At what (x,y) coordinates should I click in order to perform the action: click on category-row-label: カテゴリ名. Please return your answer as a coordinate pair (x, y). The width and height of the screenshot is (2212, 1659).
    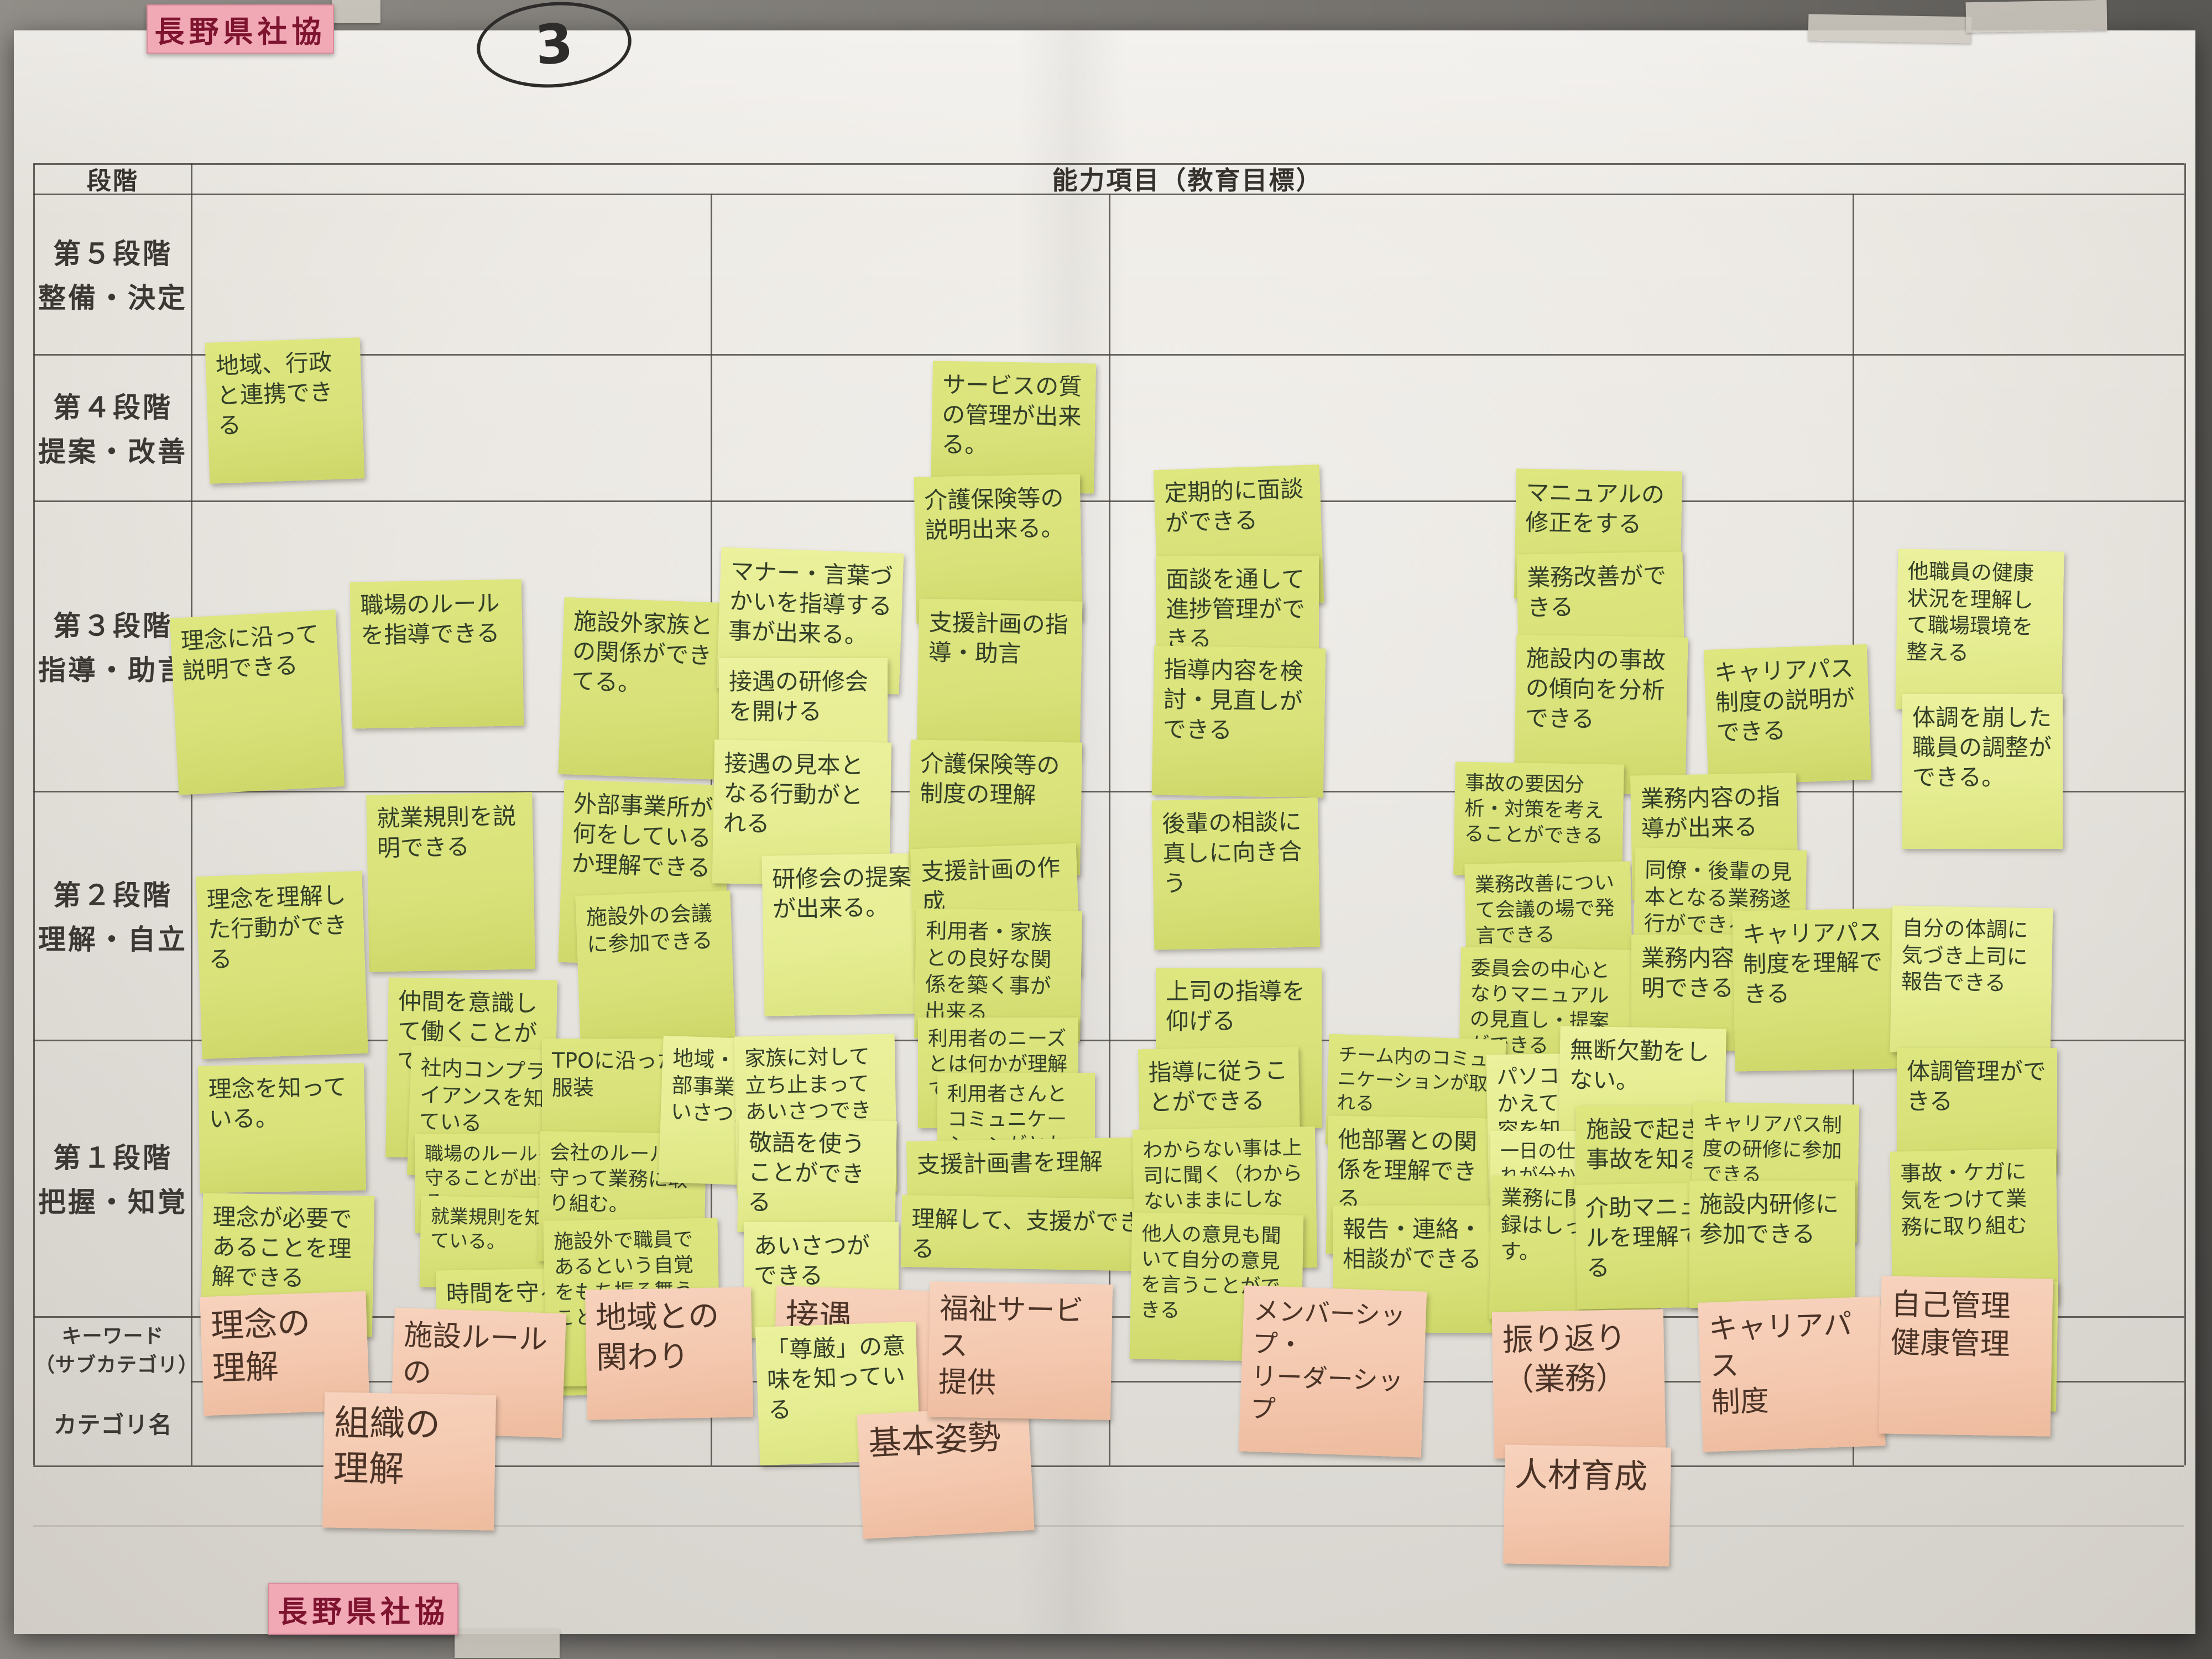
    Looking at the image, I should click on (113, 1425).